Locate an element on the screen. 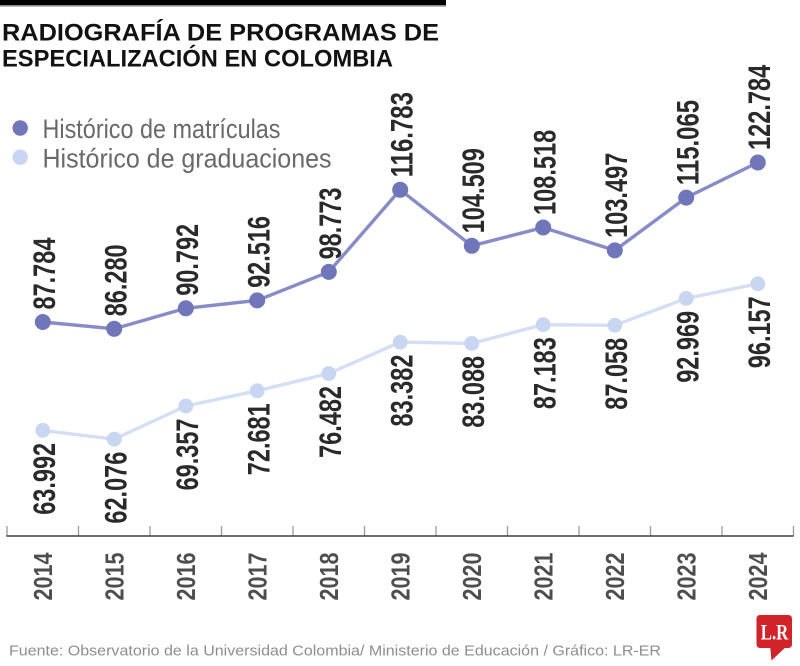  svg-text: RADIOGRAFÍA DE PROGRAMAS DE is located at coordinates (220, 33).